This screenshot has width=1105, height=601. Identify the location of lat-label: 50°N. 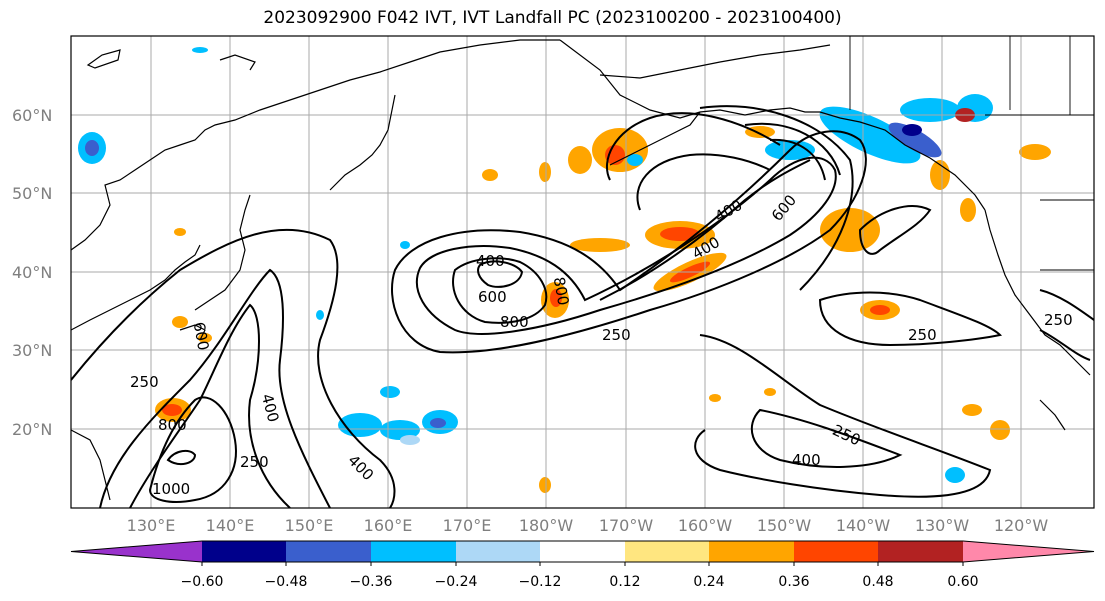
(32, 193).